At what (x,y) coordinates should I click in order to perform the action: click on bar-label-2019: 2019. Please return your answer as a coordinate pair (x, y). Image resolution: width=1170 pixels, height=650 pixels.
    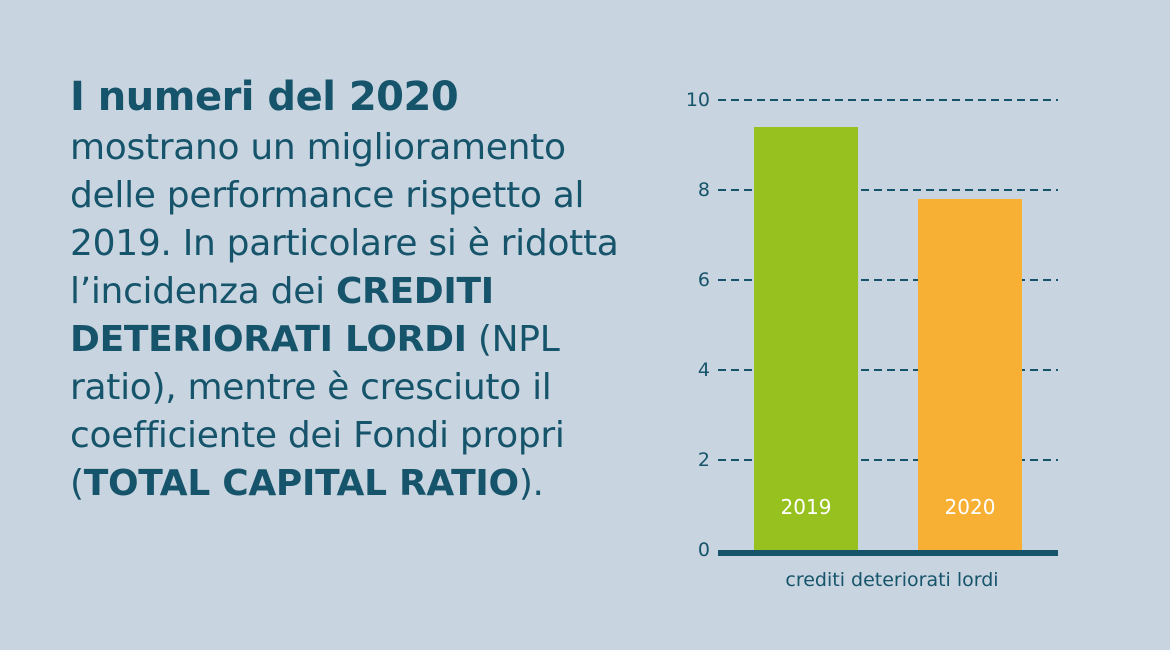
    Looking at the image, I should click on (806, 507).